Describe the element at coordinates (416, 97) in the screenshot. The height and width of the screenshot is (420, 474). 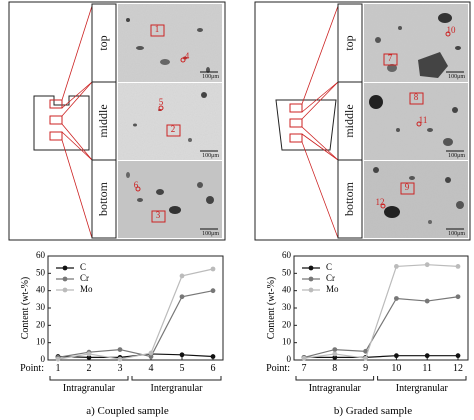
I see `right-point-label-8: 8` at that location.